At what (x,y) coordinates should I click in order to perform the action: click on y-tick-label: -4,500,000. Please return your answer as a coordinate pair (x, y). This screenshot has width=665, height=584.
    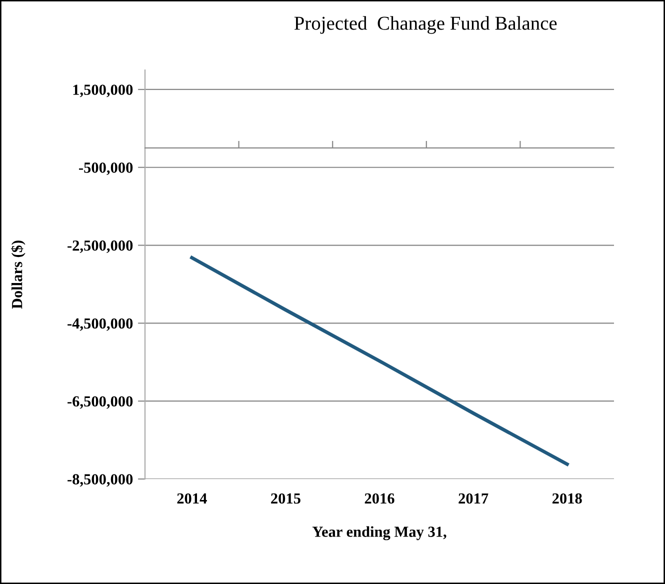
    Looking at the image, I should click on (100, 324).